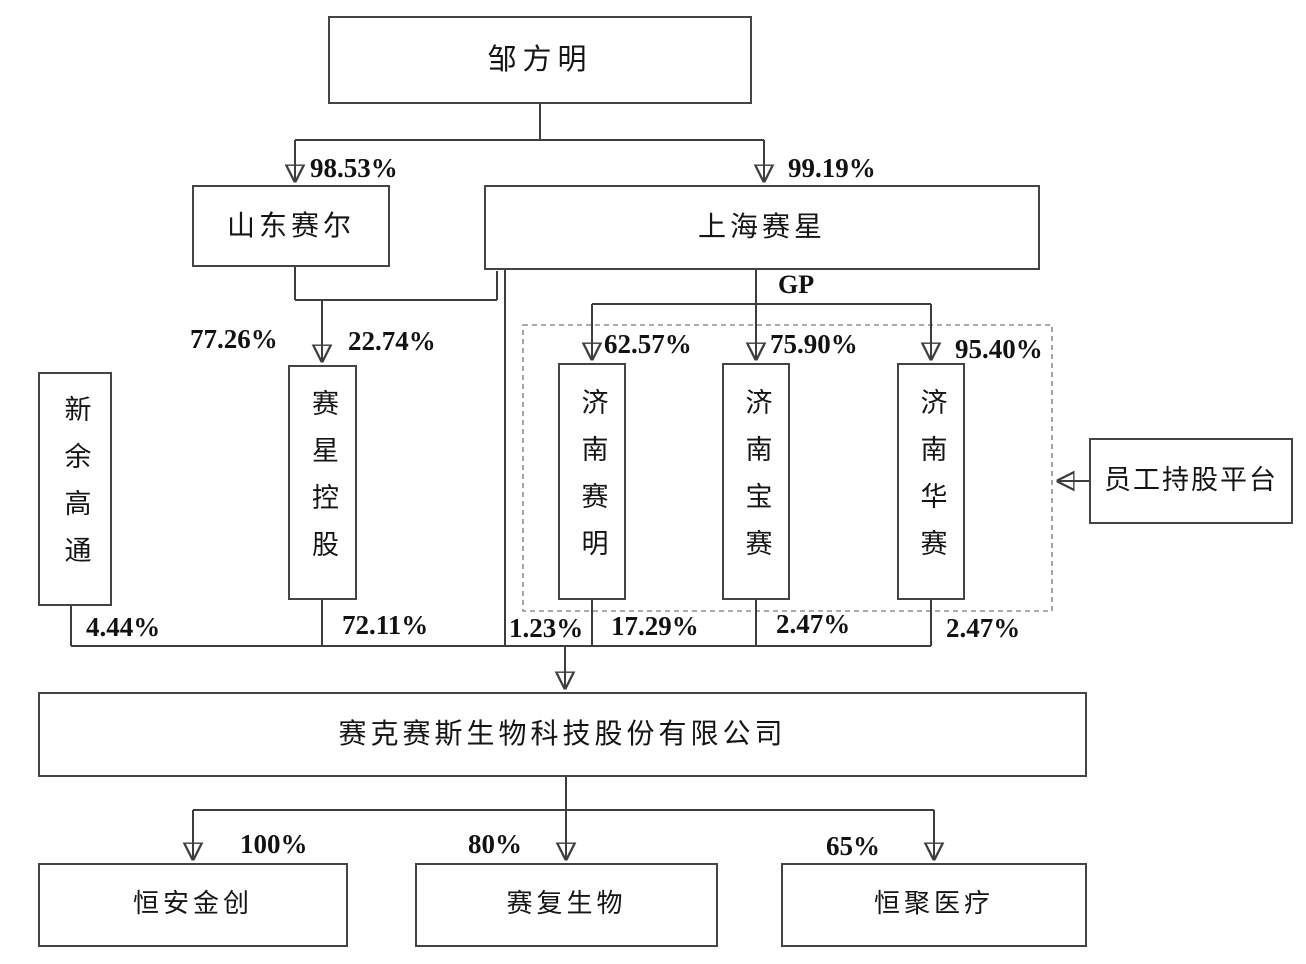 Image resolution: width=1306 pixels, height=964 pixels. I want to click on node-zou-fangming: 邹方明, so click(540, 60).